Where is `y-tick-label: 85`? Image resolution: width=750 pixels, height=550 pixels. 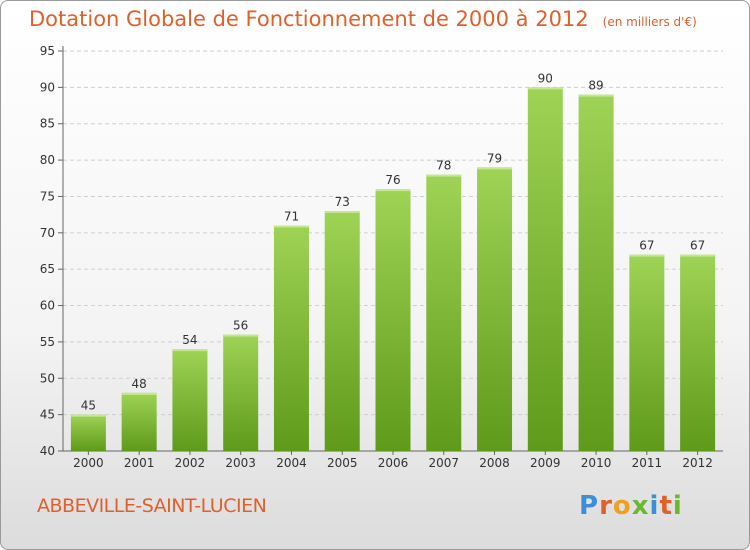 y-tick-label: 85 is located at coordinates (47, 124).